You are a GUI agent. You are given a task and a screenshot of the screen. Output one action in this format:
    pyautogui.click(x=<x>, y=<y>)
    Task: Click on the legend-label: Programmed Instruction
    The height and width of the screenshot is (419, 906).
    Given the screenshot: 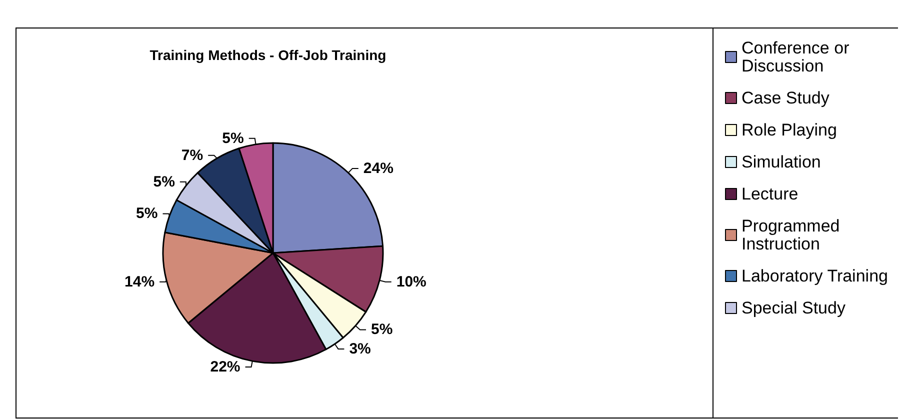 What is the action you would take?
    pyautogui.click(x=793, y=235)
    